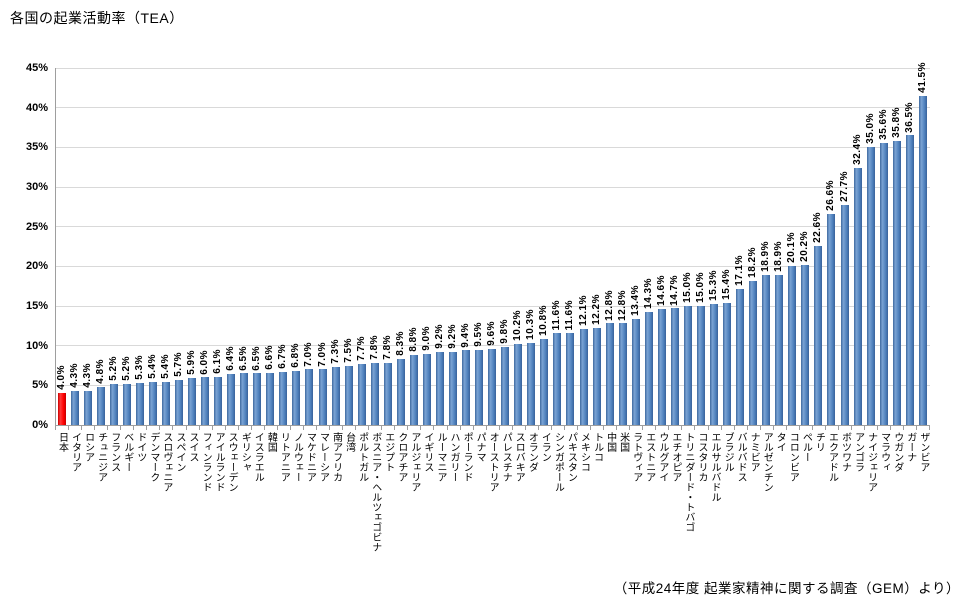  What do you see at coordinates (597, 447) in the screenshot?
I see `bar-category-label: トルコ` at bounding box center [597, 447].